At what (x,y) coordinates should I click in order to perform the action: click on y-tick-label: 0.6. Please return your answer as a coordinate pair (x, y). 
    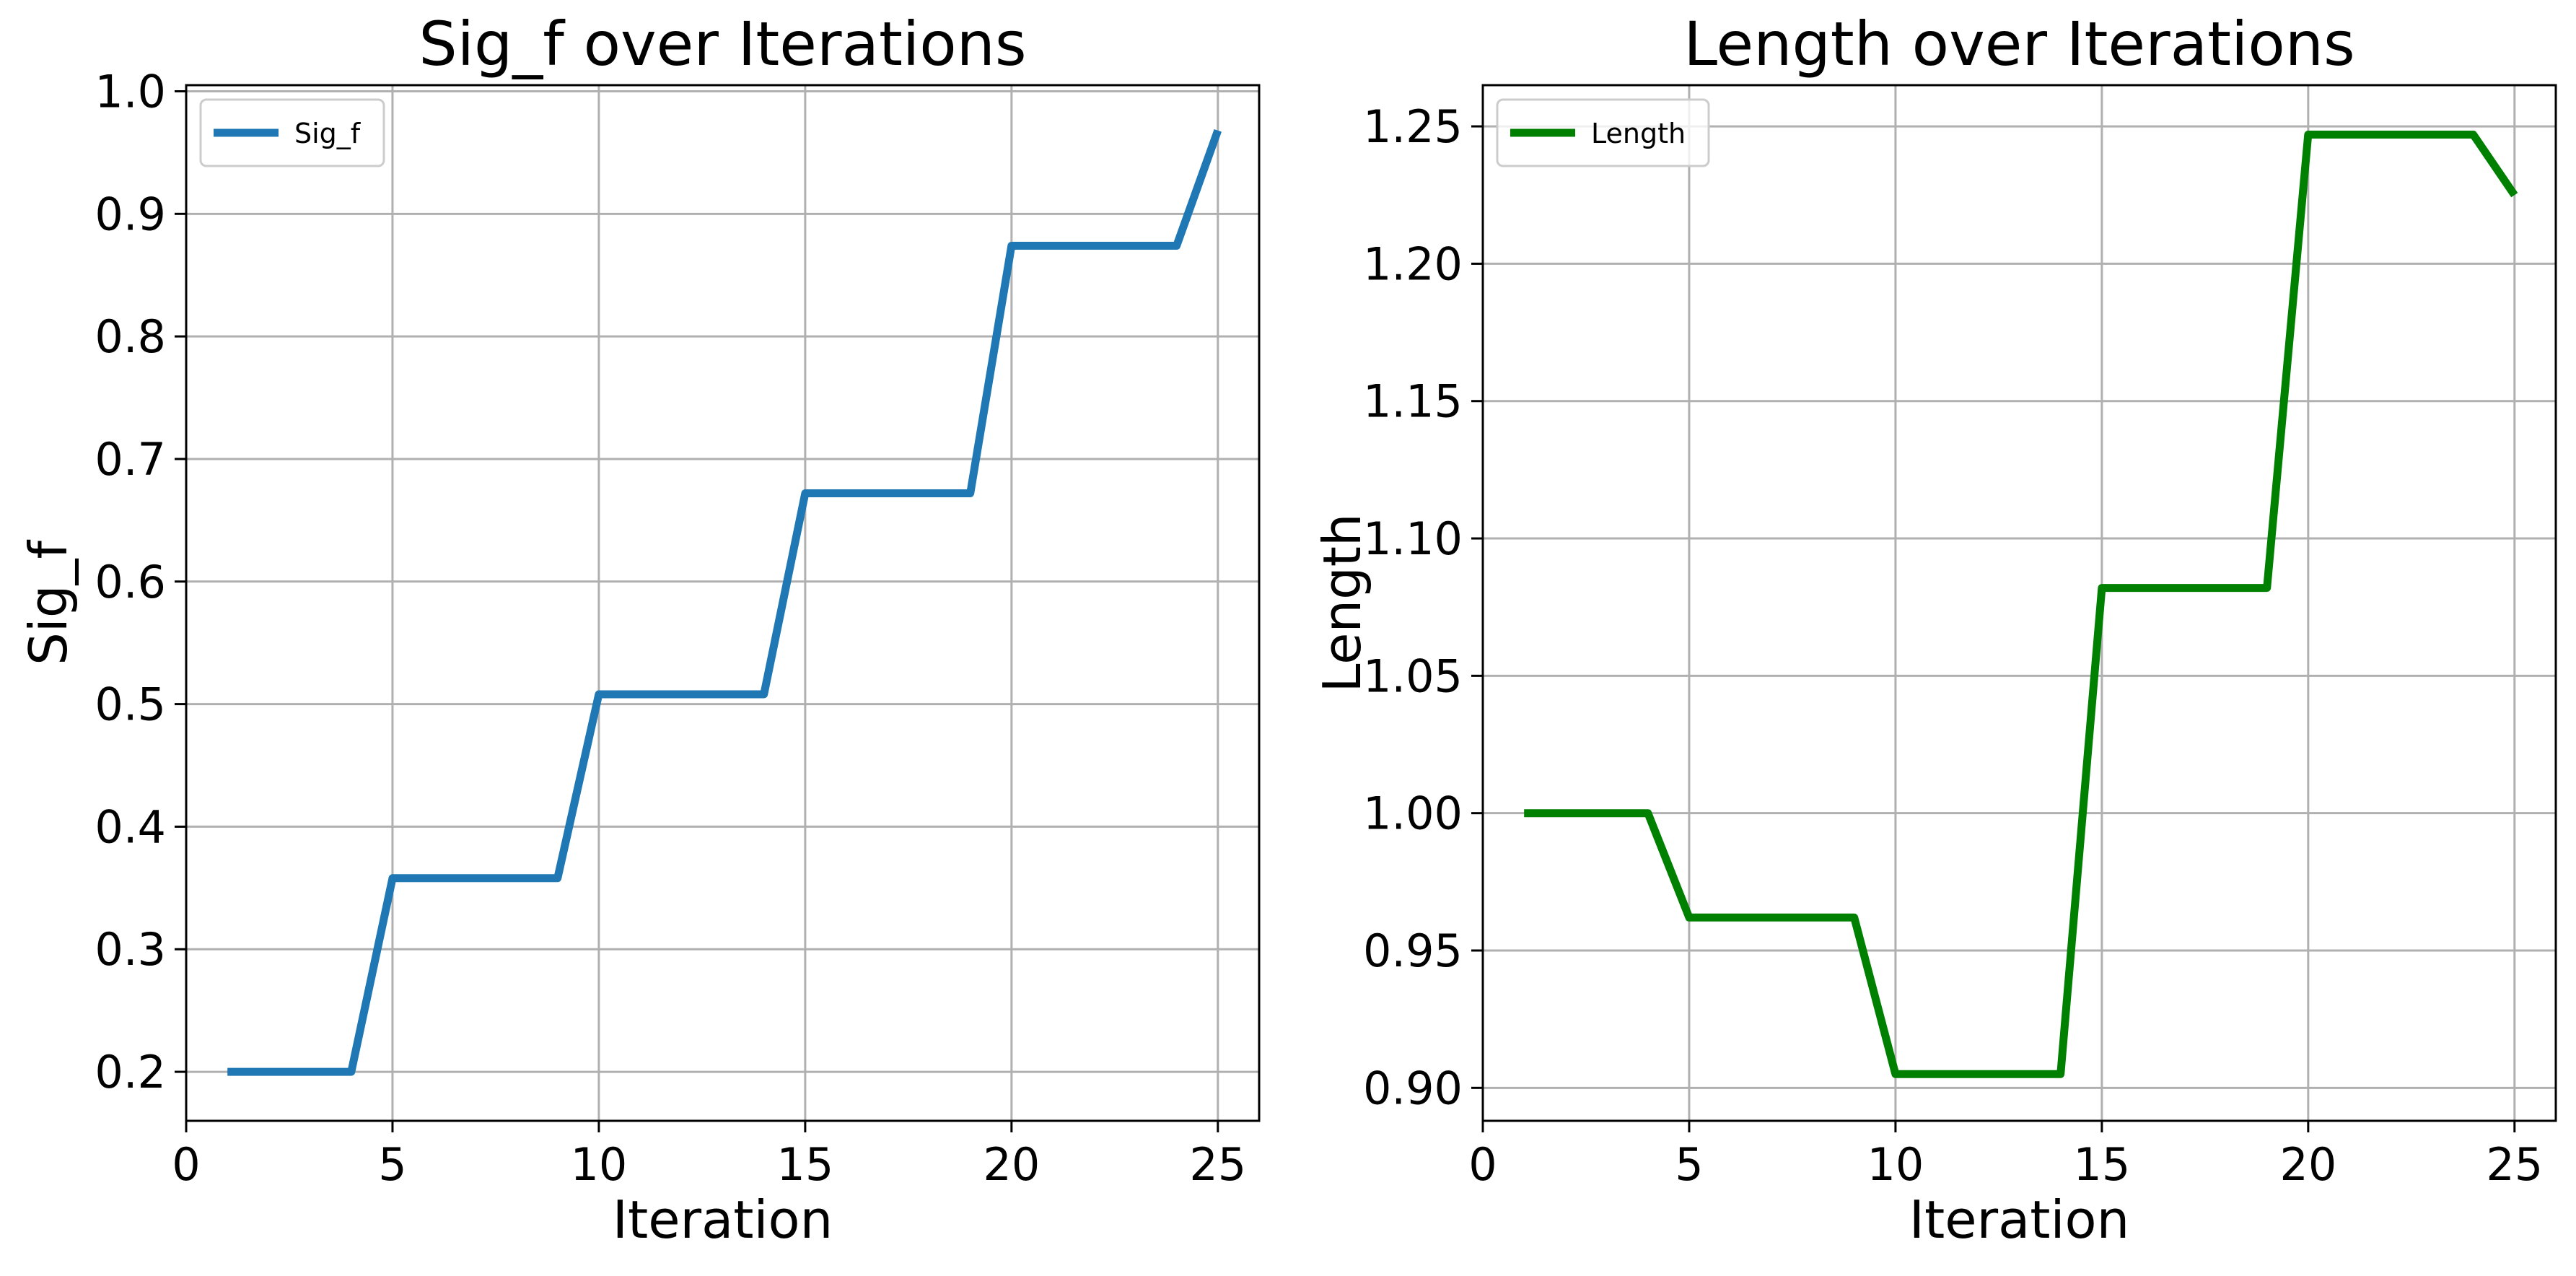
    Looking at the image, I should click on (130, 582).